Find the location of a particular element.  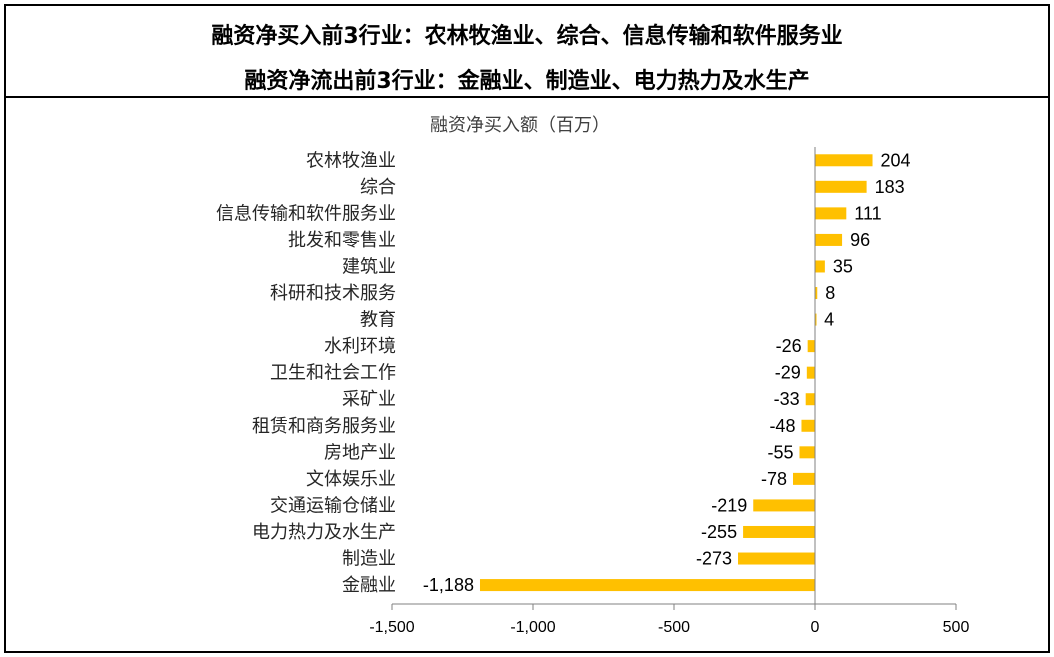

x-tick-label: 500 is located at coordinates (956, 627).